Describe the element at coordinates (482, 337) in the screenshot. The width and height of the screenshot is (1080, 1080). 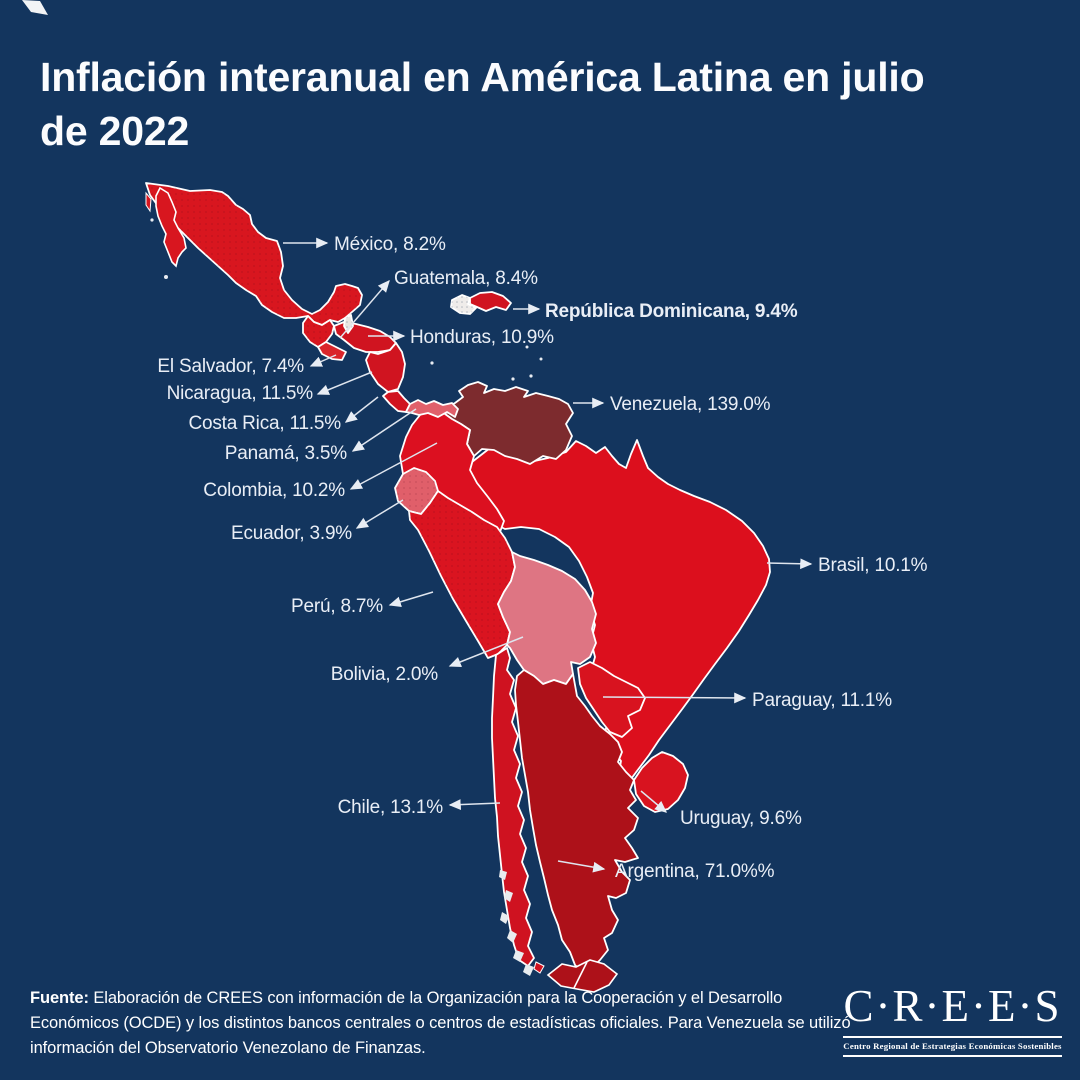
I see `country-label-honduras: Honduras, 10.9%` at that location.